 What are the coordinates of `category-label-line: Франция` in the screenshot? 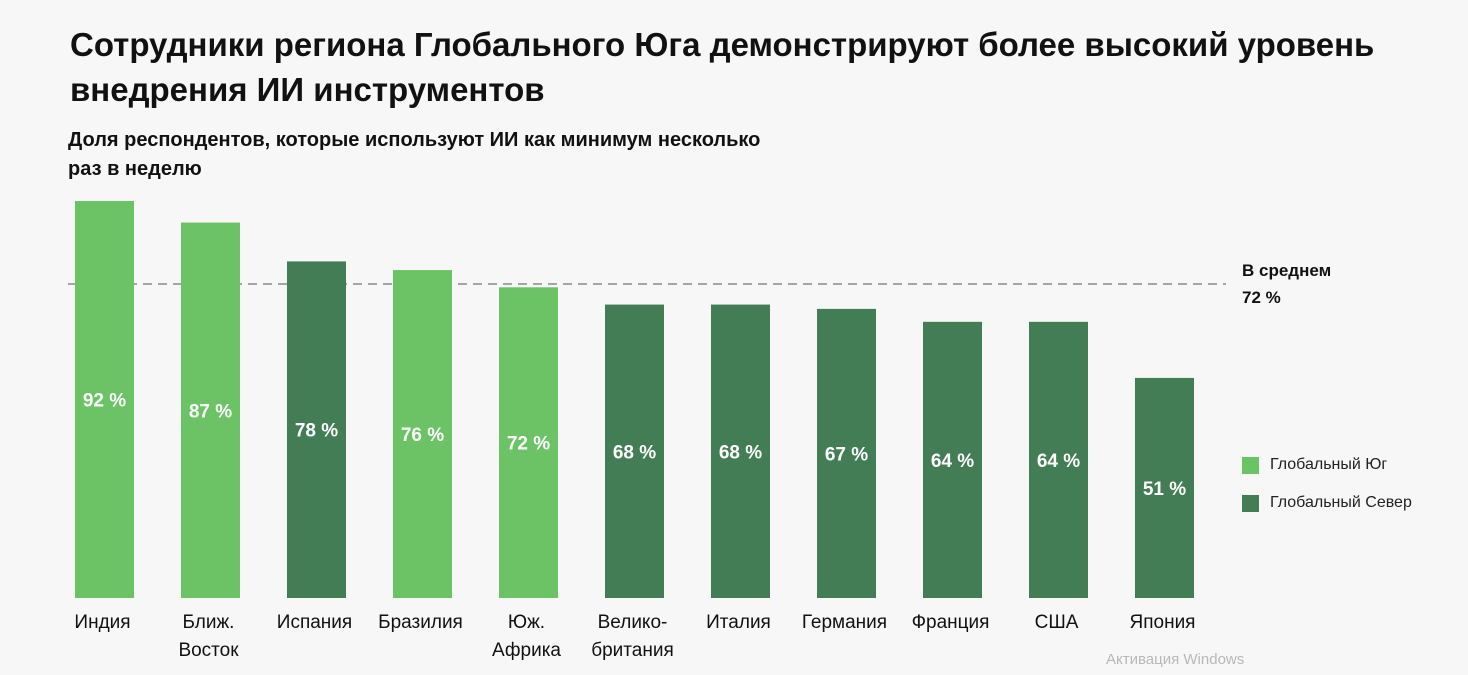 It's located at (951, 622).